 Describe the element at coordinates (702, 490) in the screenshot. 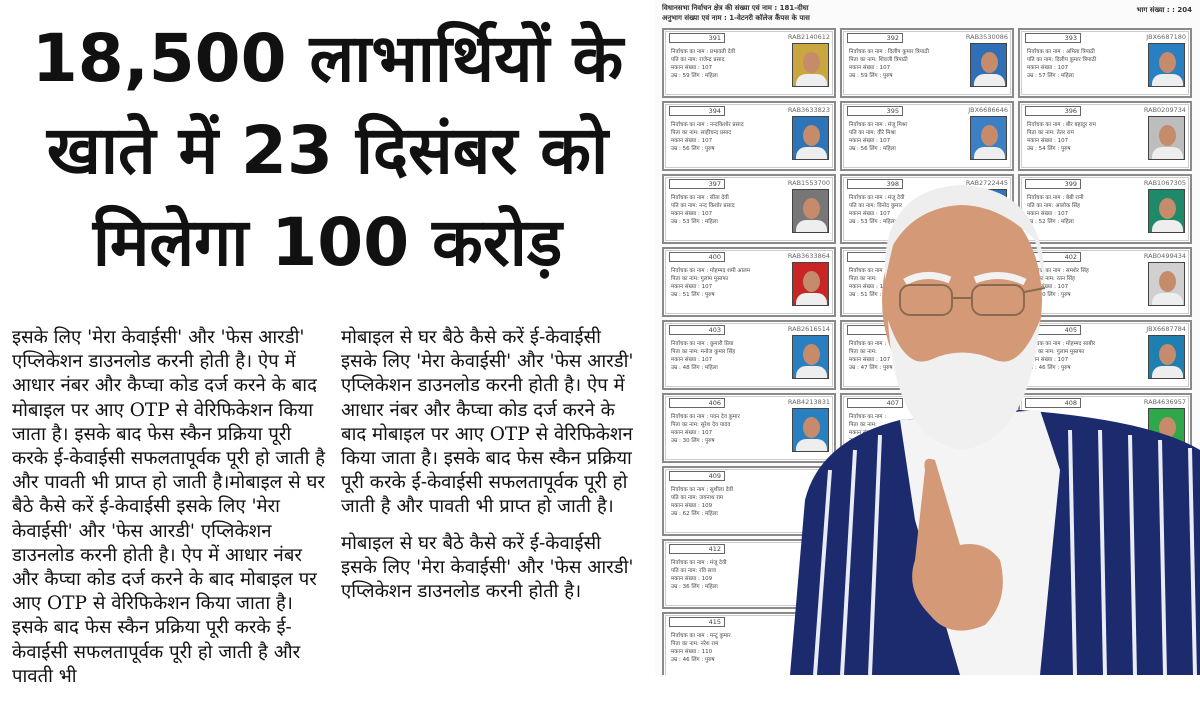

I see `voter-name: निर्वाचक का नाम : सुशीला देवी` at that location.